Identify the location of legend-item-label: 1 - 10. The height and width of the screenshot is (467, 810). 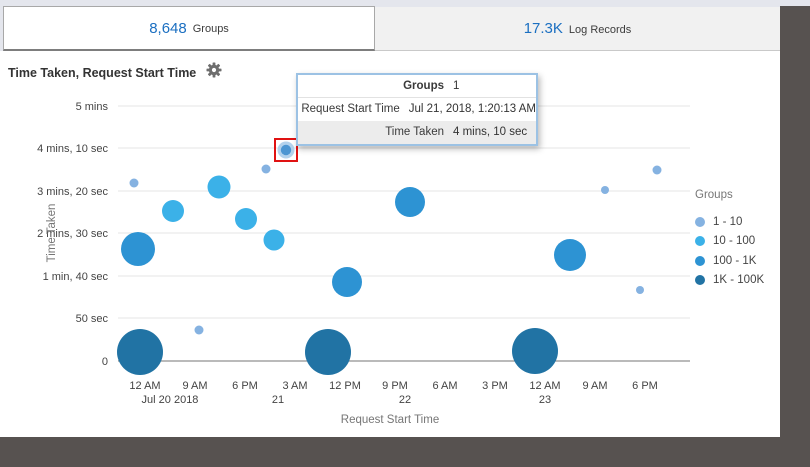
(728, 221).